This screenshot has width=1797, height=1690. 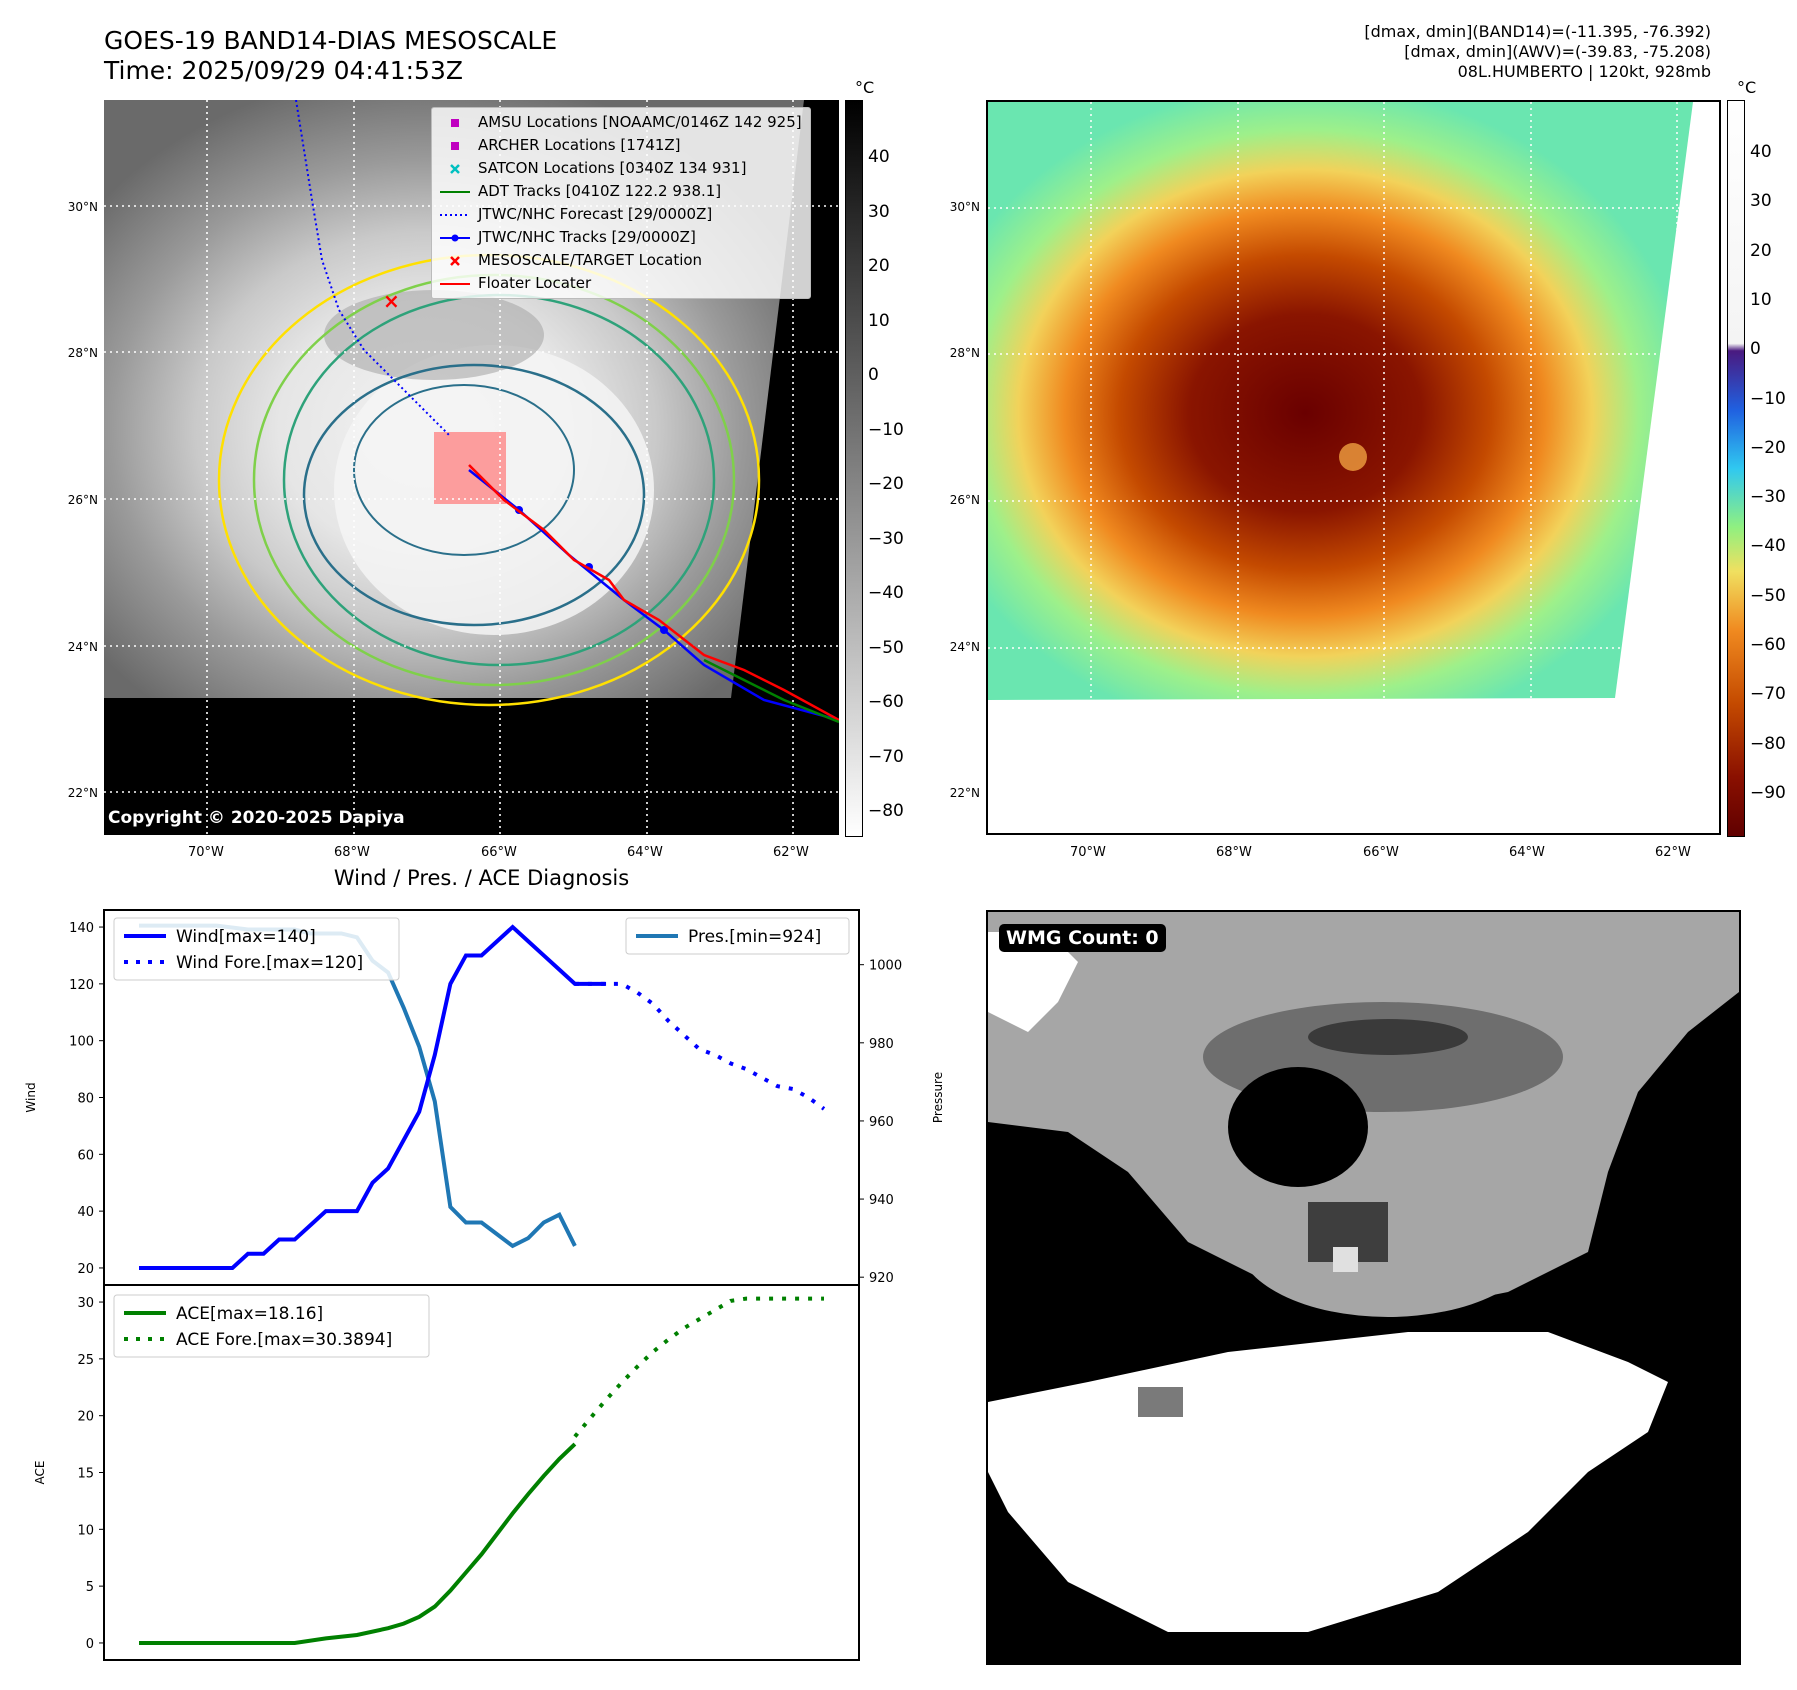 What do you see at coordinates (938, 1097) in the screenshot?
I see `pressure-axis-label: Pressure` at bounding box center [938, 1097].